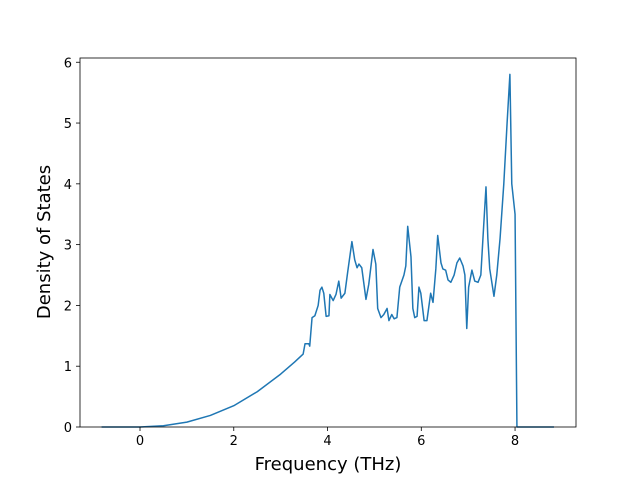 This screenshot has height=480, width=640. Describe the element at coordinates (68, 428) in the screenshot. I see `y-tick-label: 0` at that location.